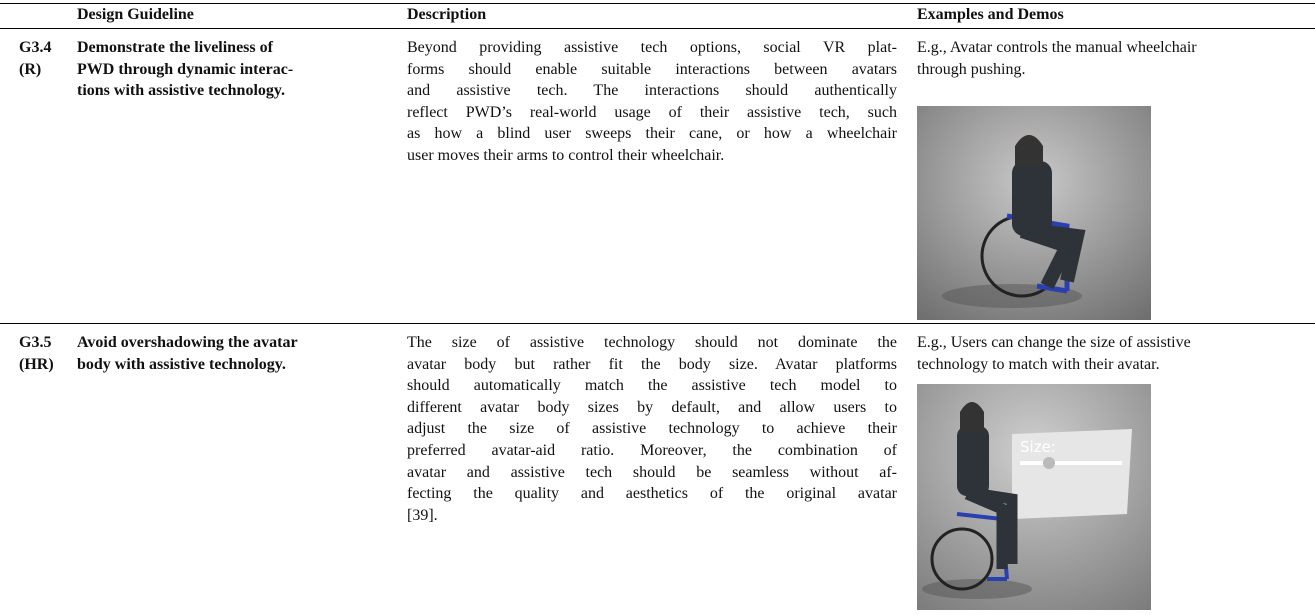  What do you see at coordinates (447, 14) in the screenshot?
I see `header-cell: Description` at bounding box center [447, 14].